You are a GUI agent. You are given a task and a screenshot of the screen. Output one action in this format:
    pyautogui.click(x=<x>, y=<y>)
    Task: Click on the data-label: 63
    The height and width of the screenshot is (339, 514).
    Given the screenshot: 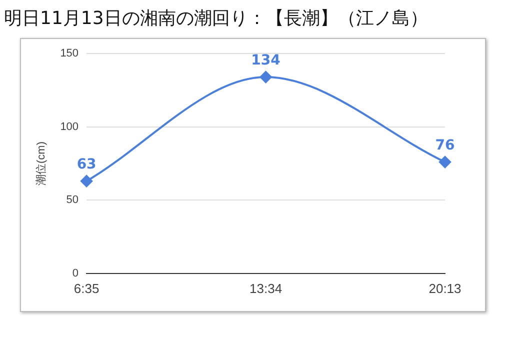 What is the action you would take?
    pyautogui.click(x=86, y=164)
    